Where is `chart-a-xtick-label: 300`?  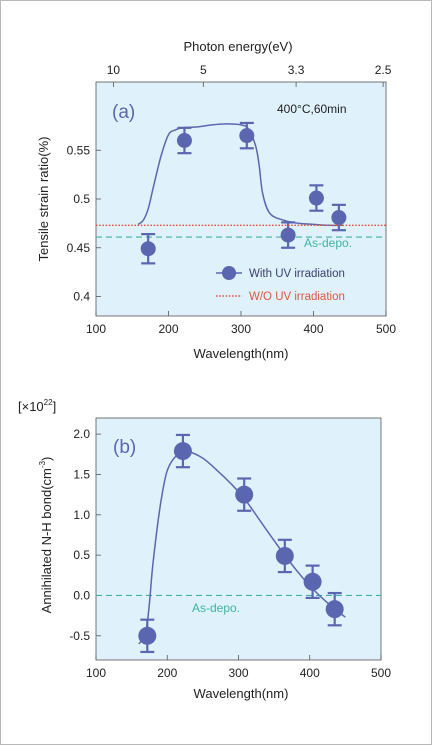 chart-a-xtick-label: 300 is located at coordinates (241, 329).